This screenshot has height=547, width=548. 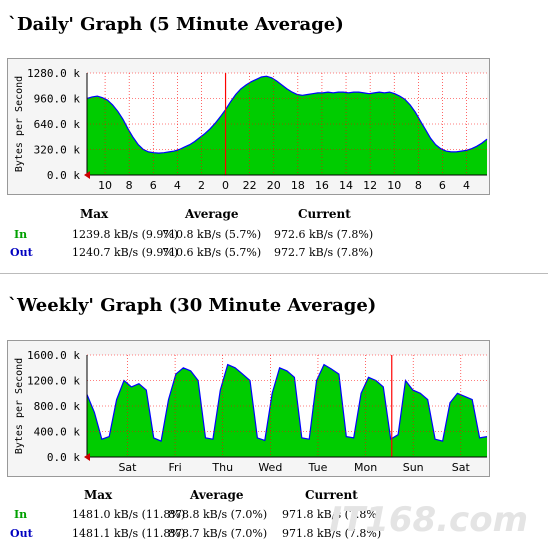 What do you see at coordinates (176, 24) in the screenshot?
I see `daily-graph-title: `Daily' Graph (5 Minute Average)` at bounding box center [176, 24].